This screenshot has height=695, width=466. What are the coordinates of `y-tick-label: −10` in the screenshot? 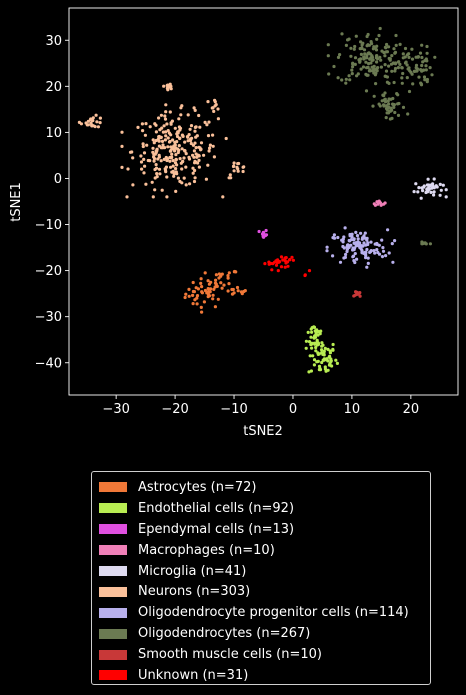 It's located at (48, 225).